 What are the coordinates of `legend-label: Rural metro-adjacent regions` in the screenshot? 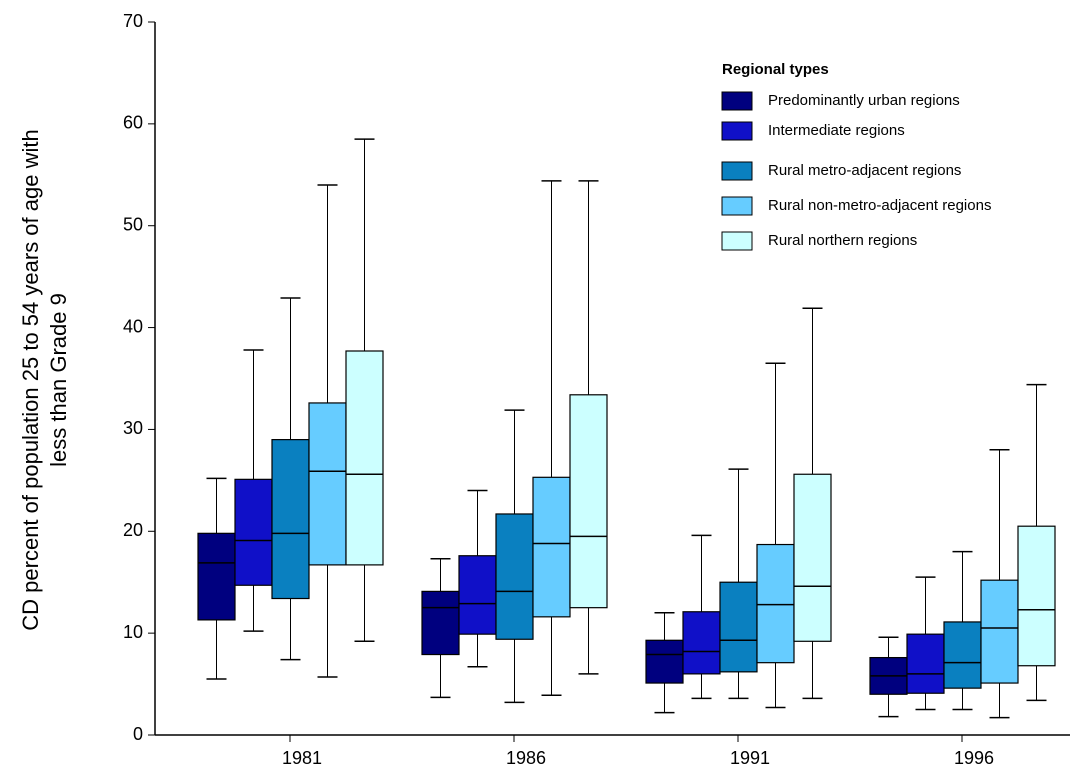 It's located at (864, 170).